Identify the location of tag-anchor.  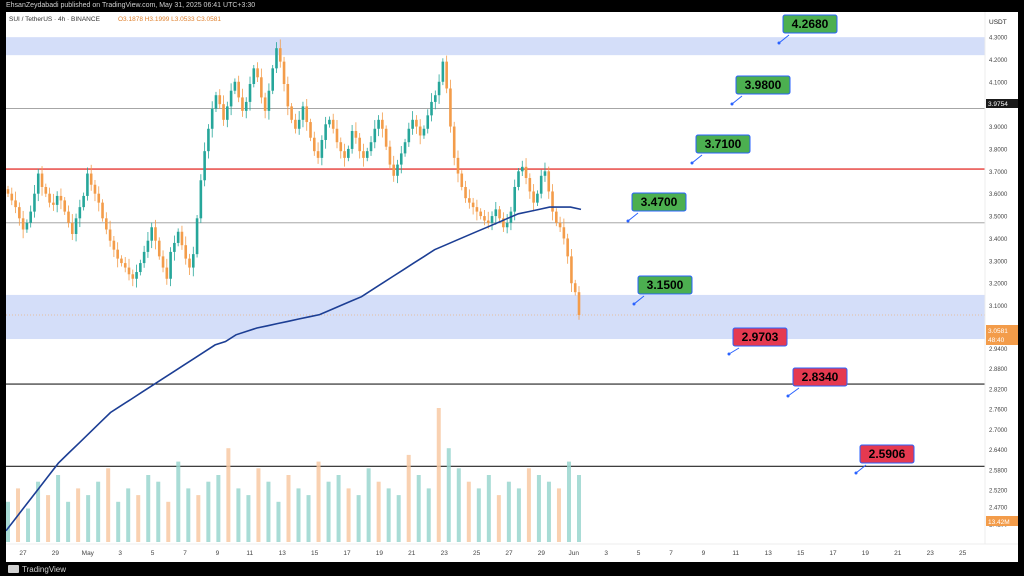
(732, 104).